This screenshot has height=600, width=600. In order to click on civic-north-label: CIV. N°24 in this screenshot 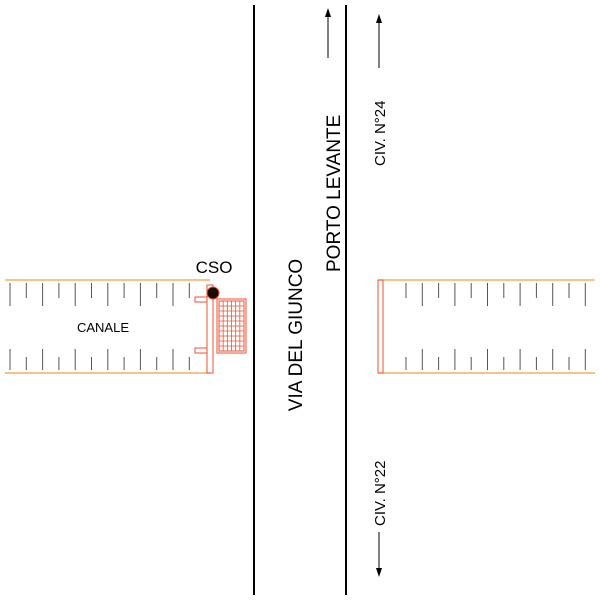, I will do `click(380, 133)`.